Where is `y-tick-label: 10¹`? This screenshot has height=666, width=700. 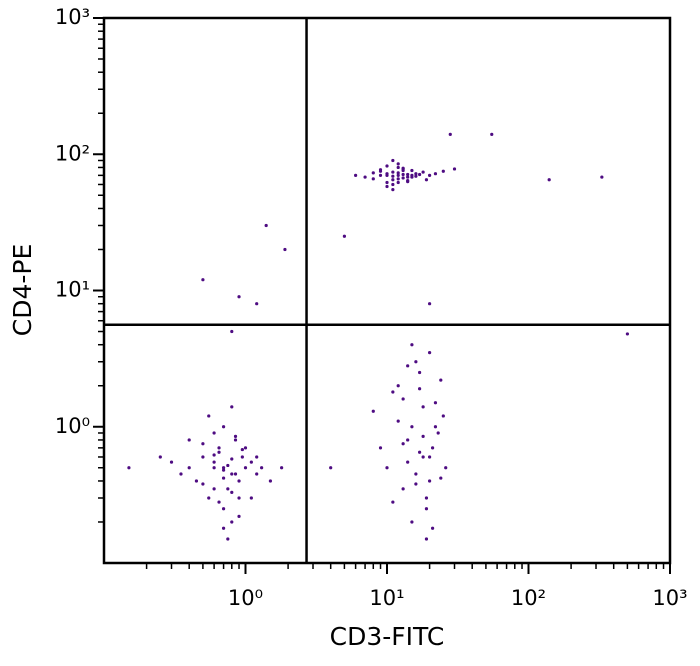 y-tick-label: 10¹ is located at coordinates (72, 290).